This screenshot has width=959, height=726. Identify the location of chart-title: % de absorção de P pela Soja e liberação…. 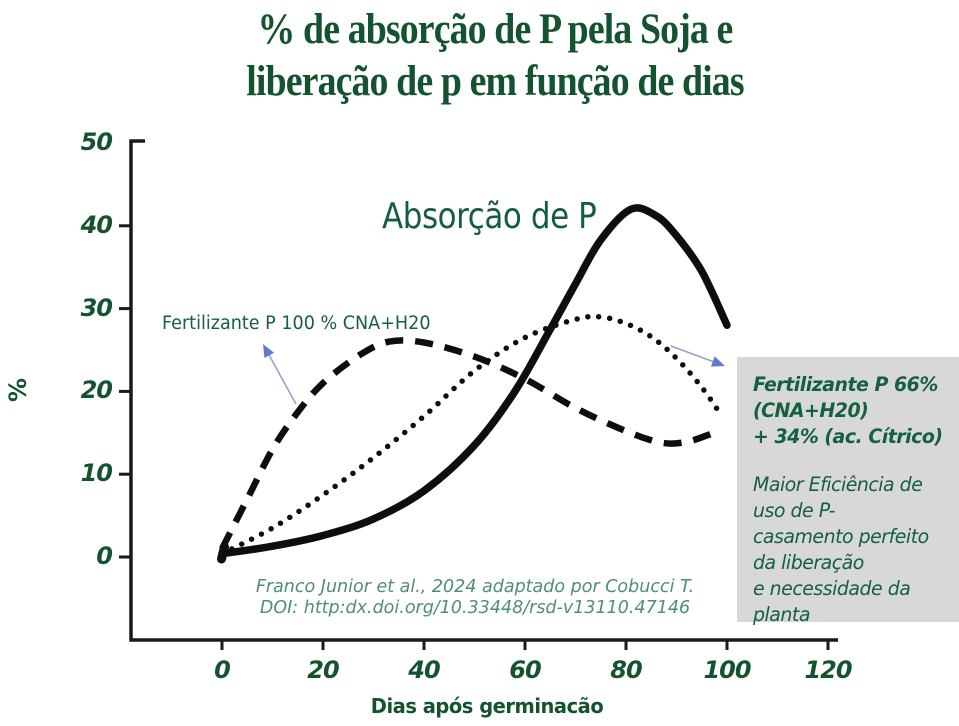
(494, 56).